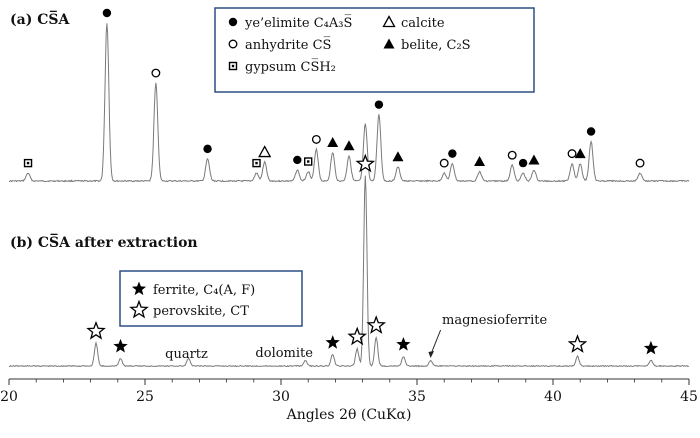 This screenshot has height=438, width=700. What do you see at coordinates (233, 44) in the screenshot?
I see `legend-open-circle-icon` at bounding box center [233, 44].